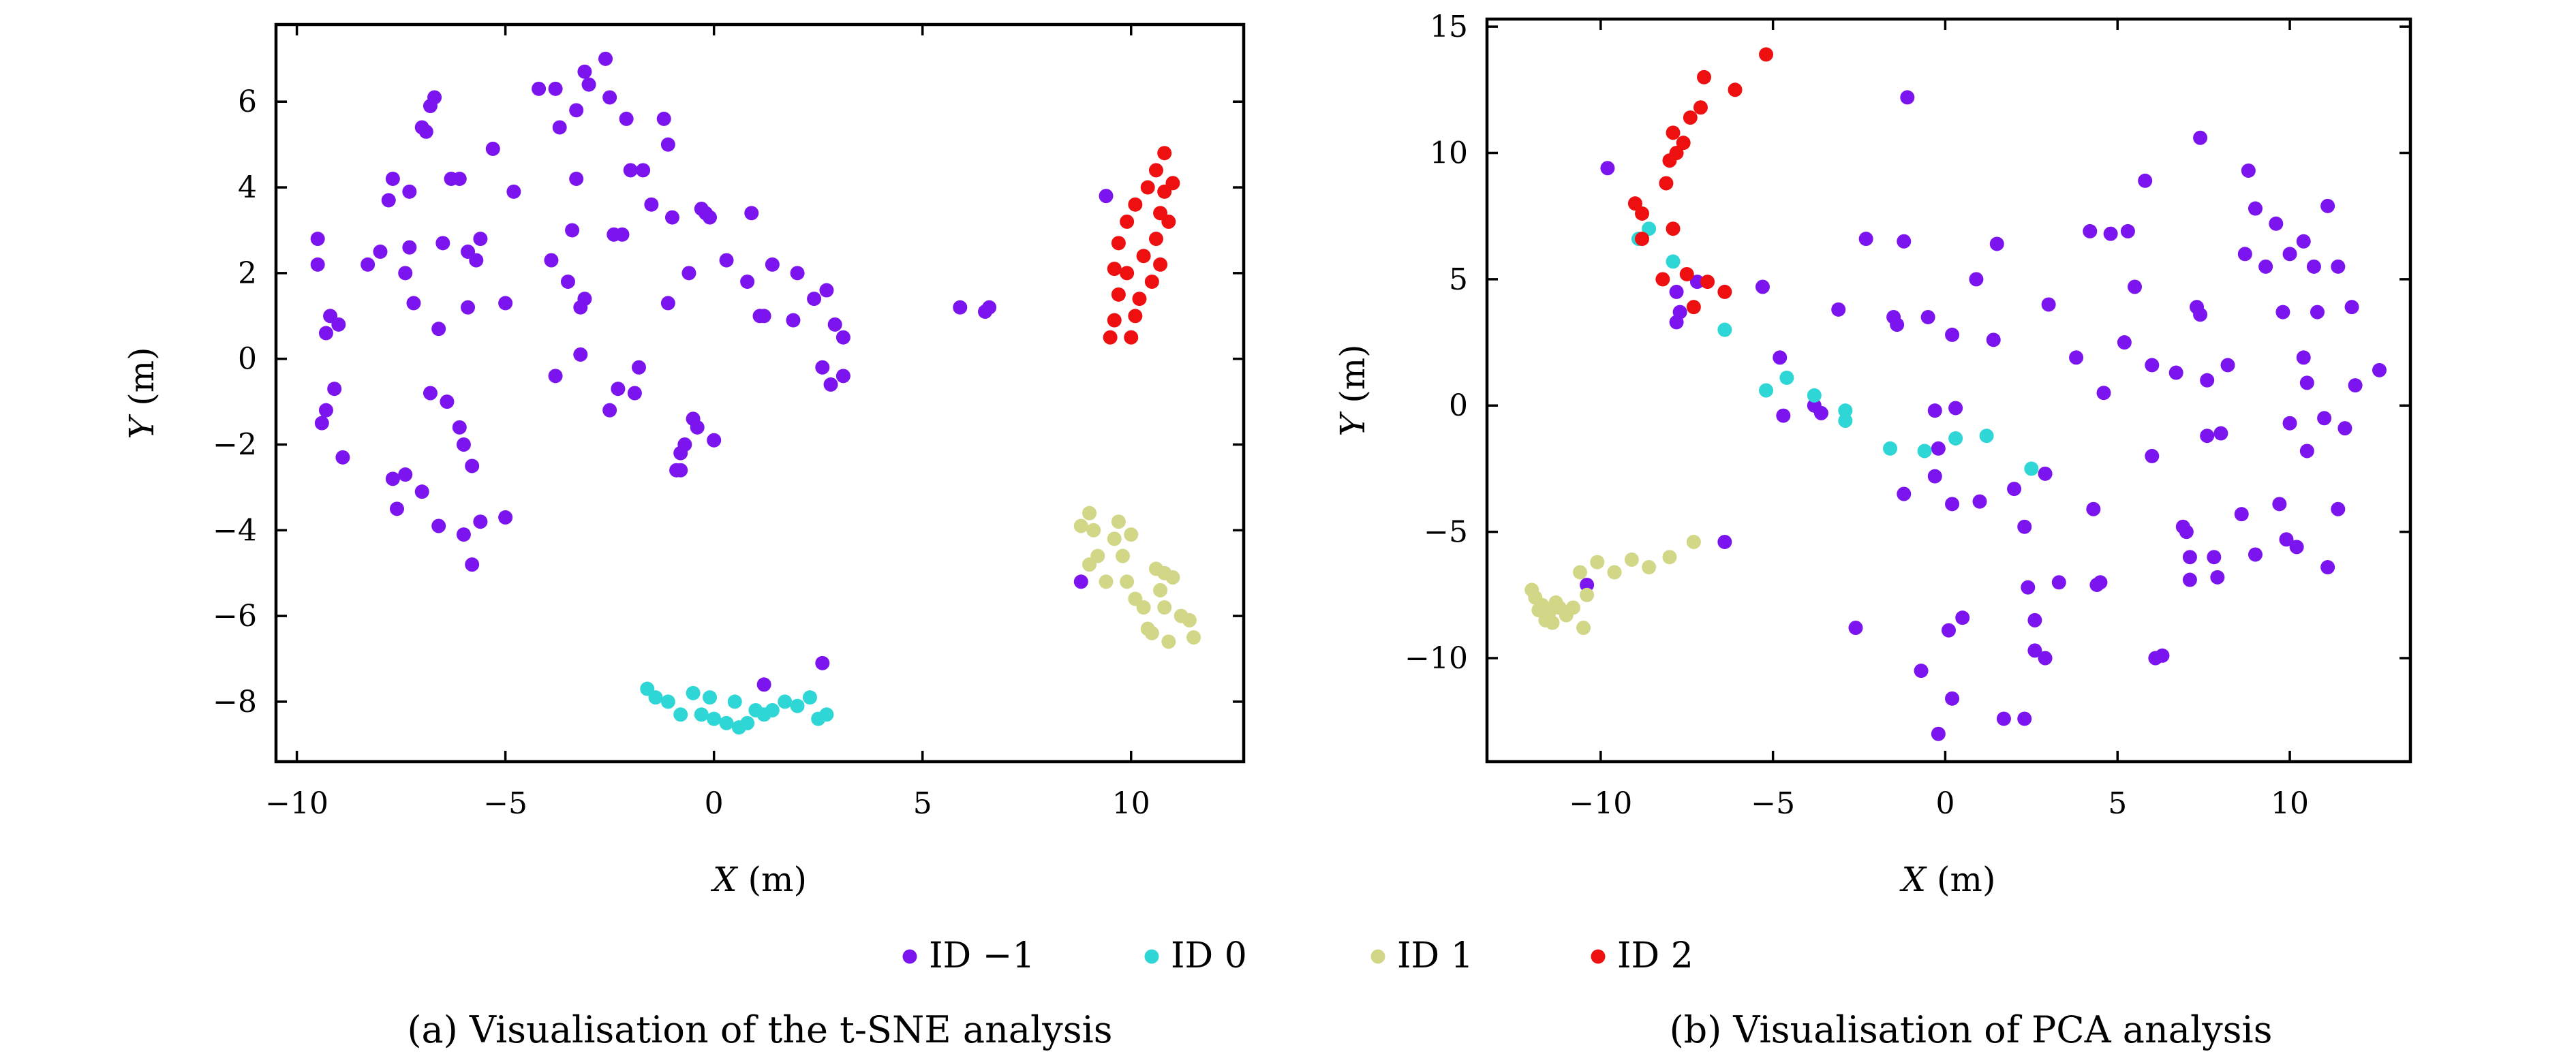 This screenshot has height=1056, width=2576. What do you see at coordinates (248, 187) in the screenshot?
I see `y-tick-label: 4` at bounding box center [248, 187].